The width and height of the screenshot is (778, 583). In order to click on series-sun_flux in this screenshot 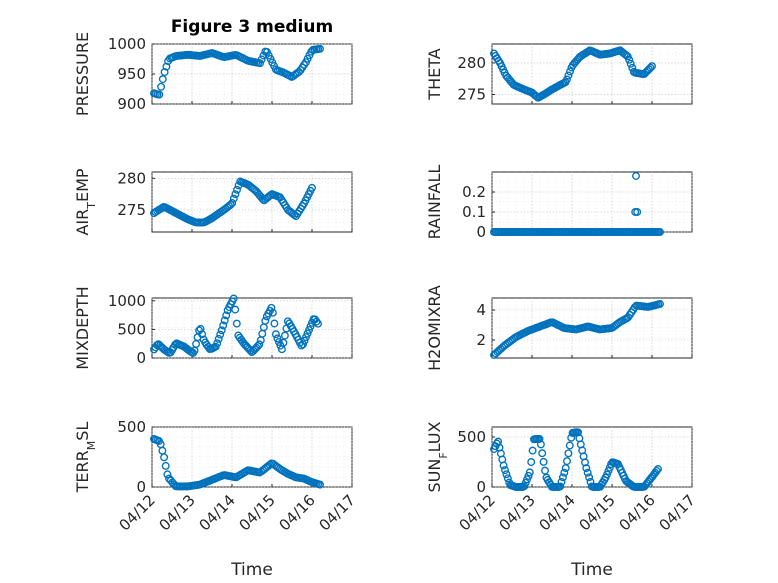, I will do `click(576, 459)`.